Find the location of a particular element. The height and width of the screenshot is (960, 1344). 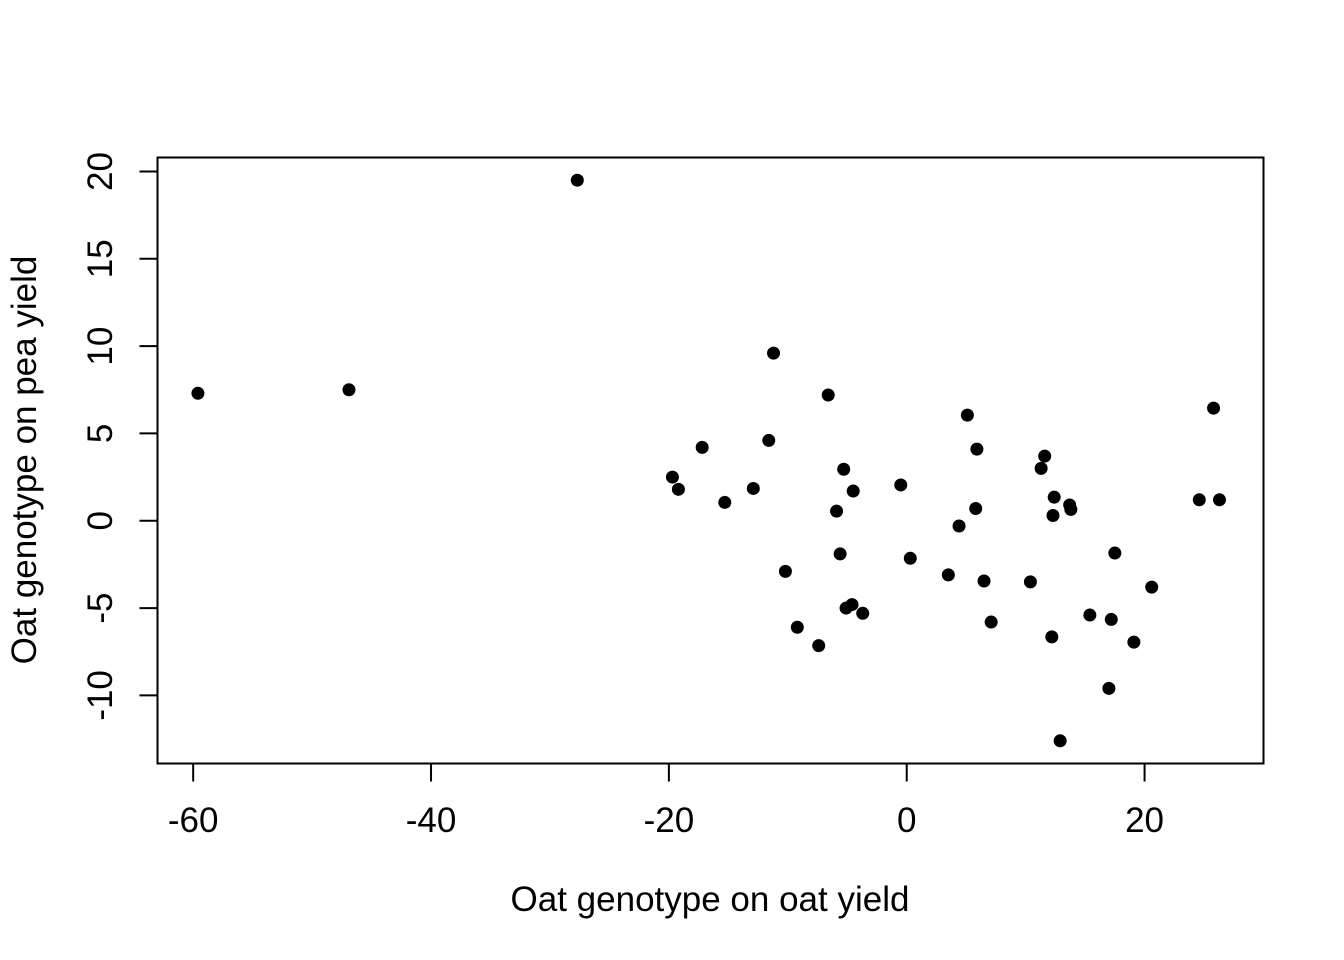

x-tick-label: 0 is located at coordinates (906, 820).